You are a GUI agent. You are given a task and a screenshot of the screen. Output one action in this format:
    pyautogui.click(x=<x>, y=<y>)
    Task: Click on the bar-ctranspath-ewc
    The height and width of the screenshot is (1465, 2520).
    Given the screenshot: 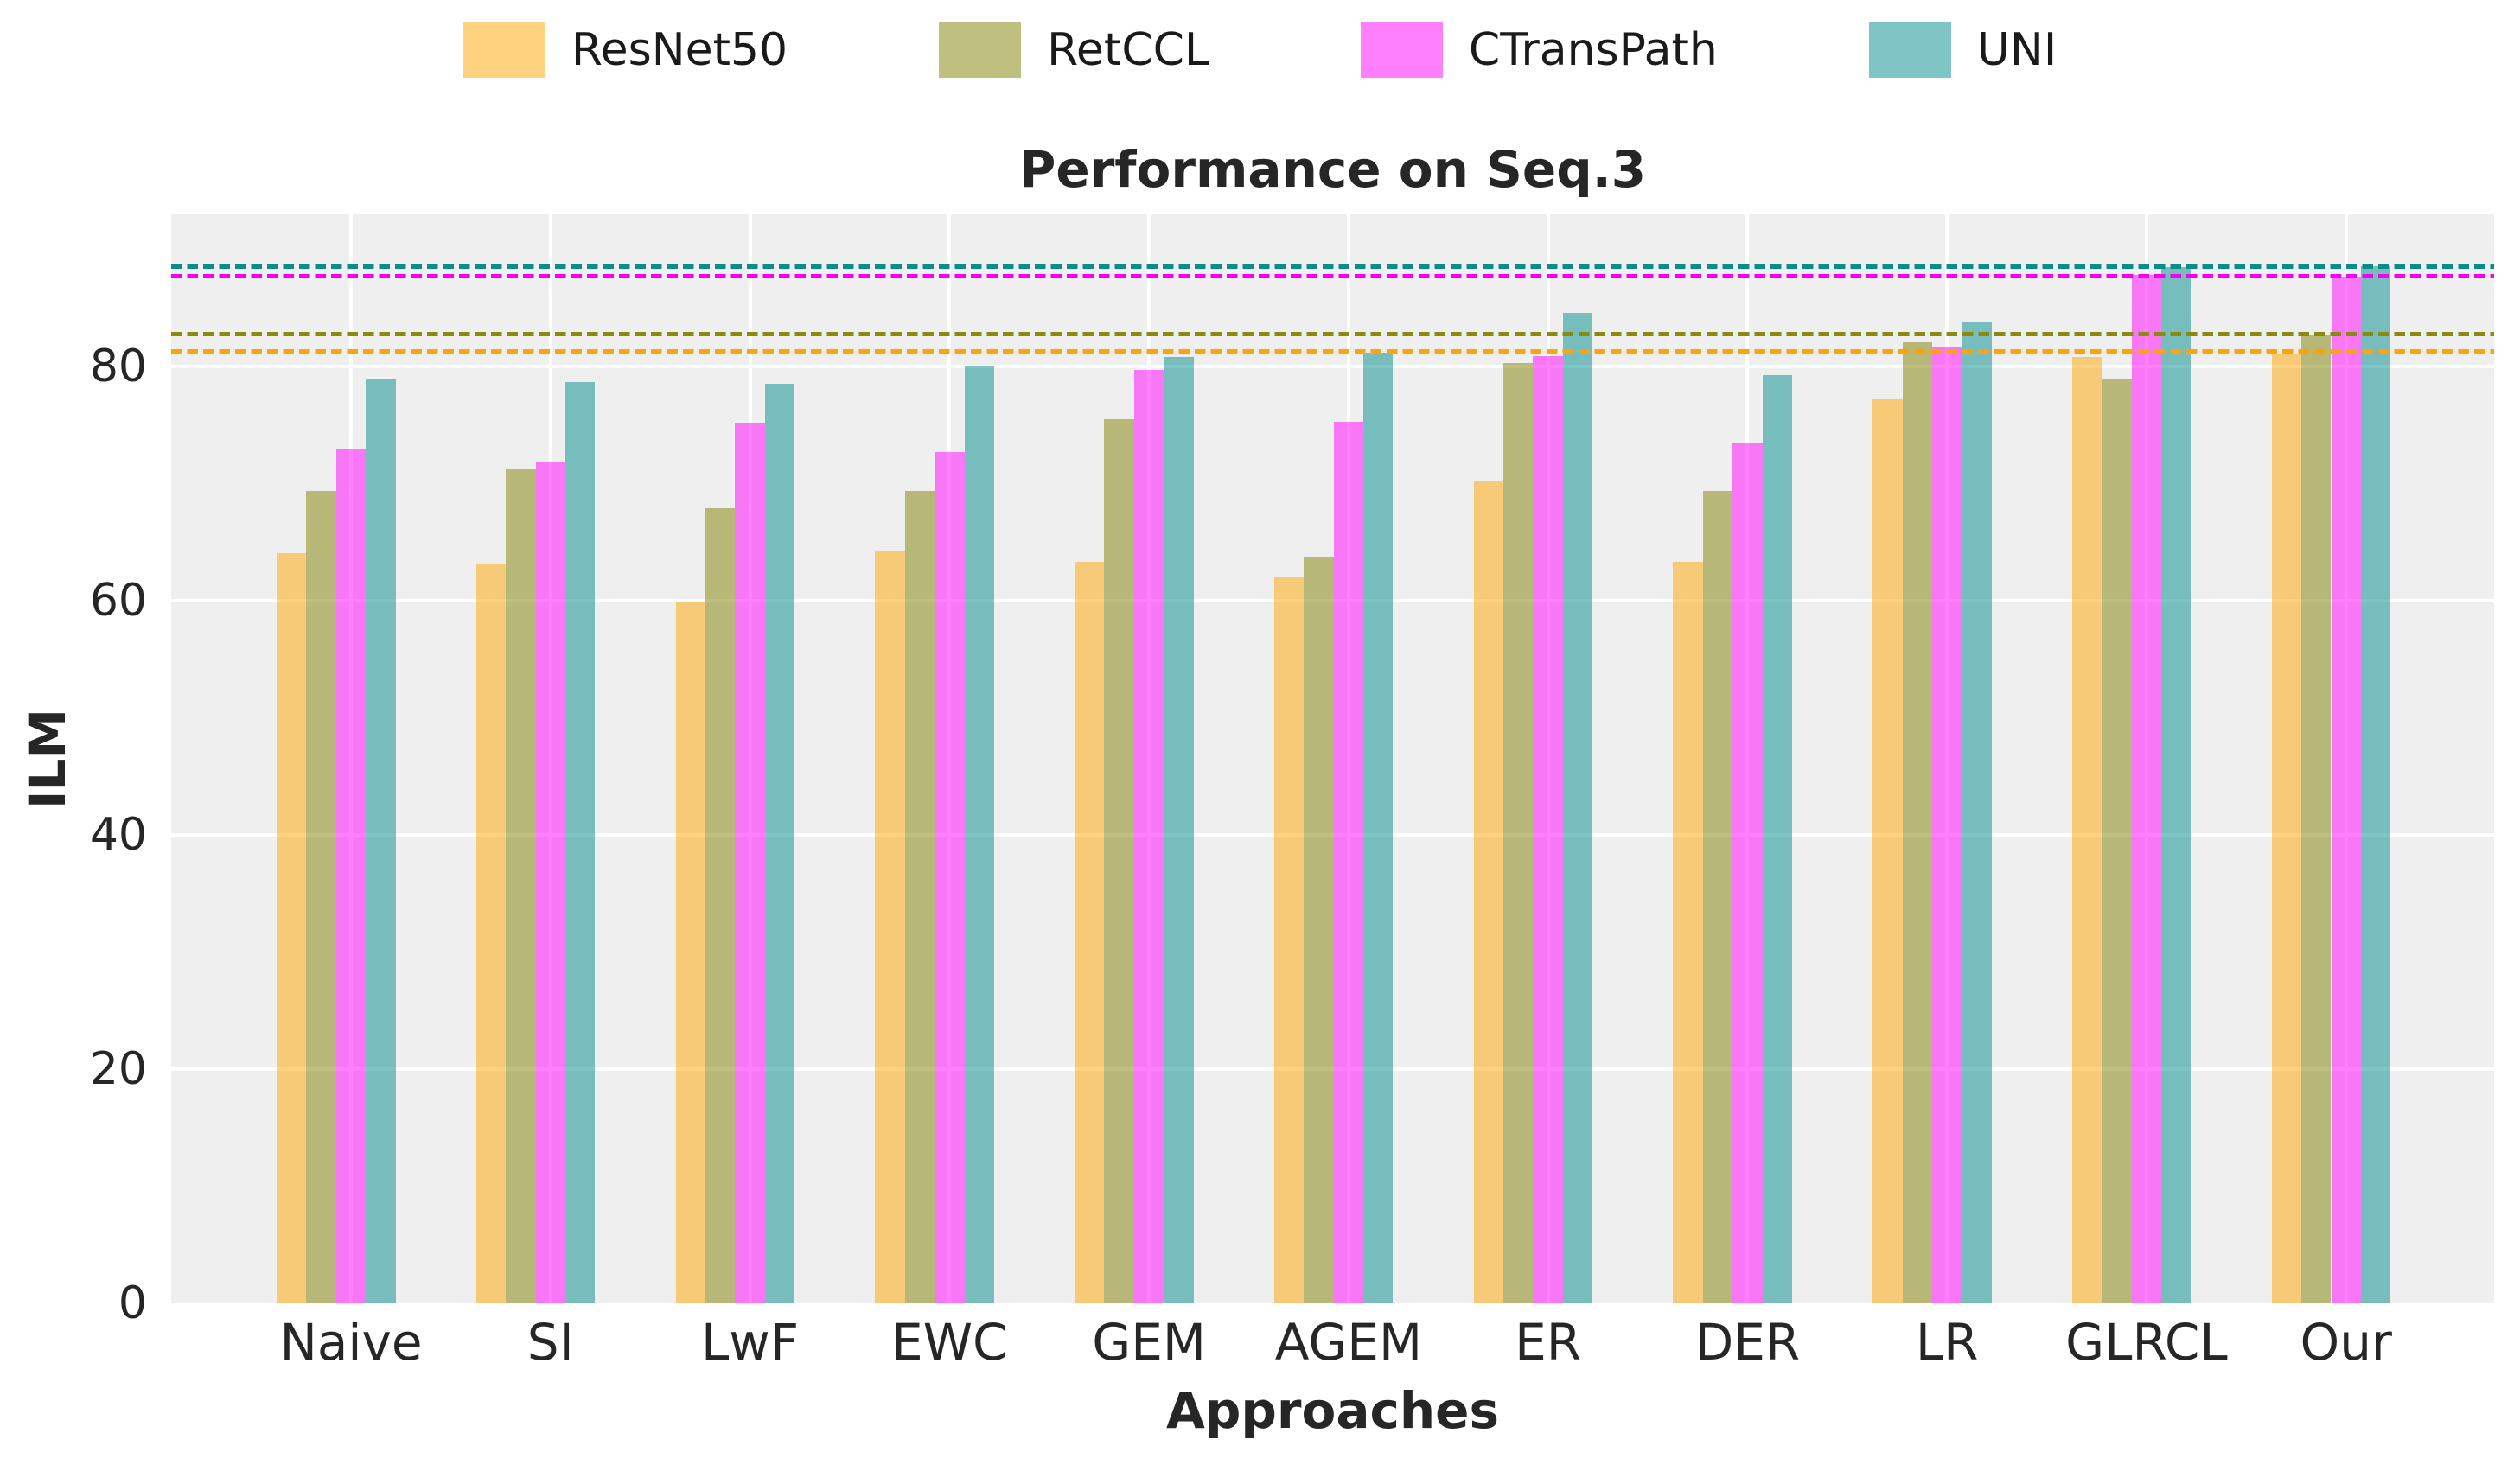 What is the action you would take?
    pyautogui.click(x=950, y=877)
    